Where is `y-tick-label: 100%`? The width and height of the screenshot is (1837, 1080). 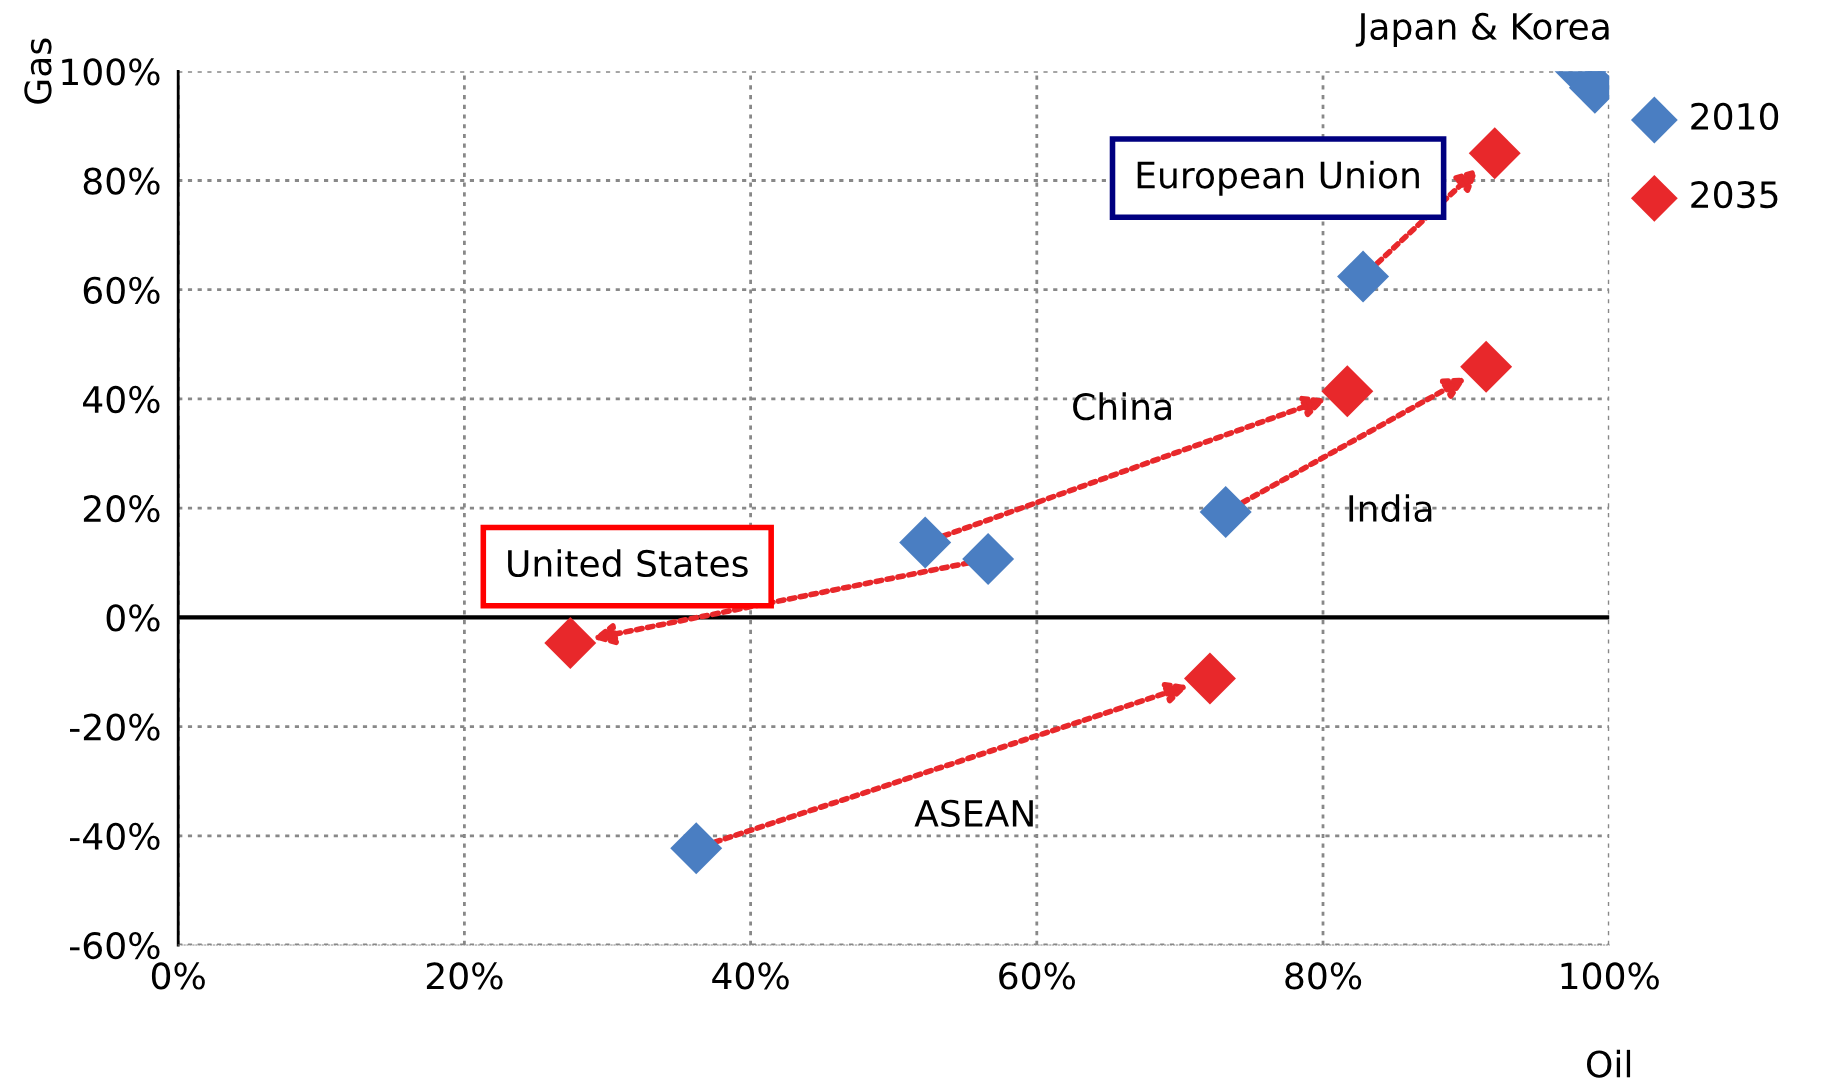 y-tick-label: 100% is located at coordinates (111, 72).